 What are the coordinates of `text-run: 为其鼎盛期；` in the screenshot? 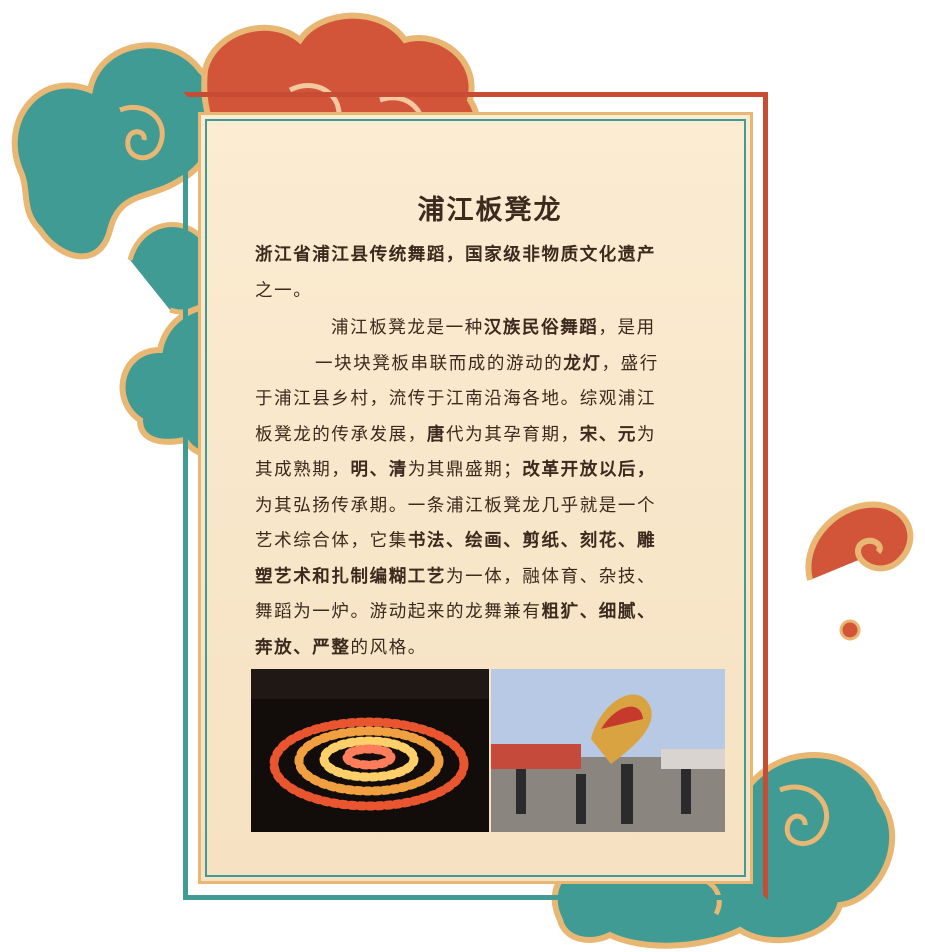 It's located at (465, 470).